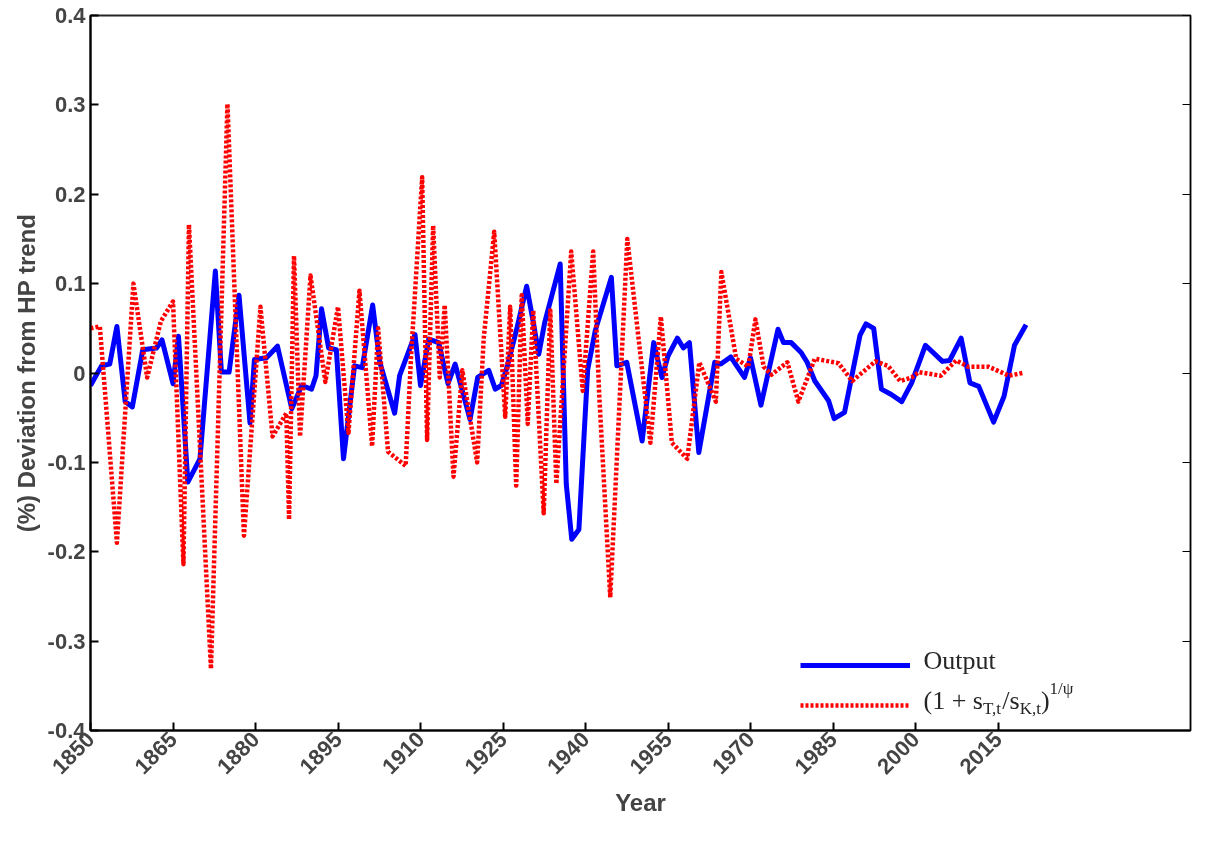 The width and height of the screenshot is (1221, 861). I want to click on y-tick-label: -0.1, so click(66, 462).